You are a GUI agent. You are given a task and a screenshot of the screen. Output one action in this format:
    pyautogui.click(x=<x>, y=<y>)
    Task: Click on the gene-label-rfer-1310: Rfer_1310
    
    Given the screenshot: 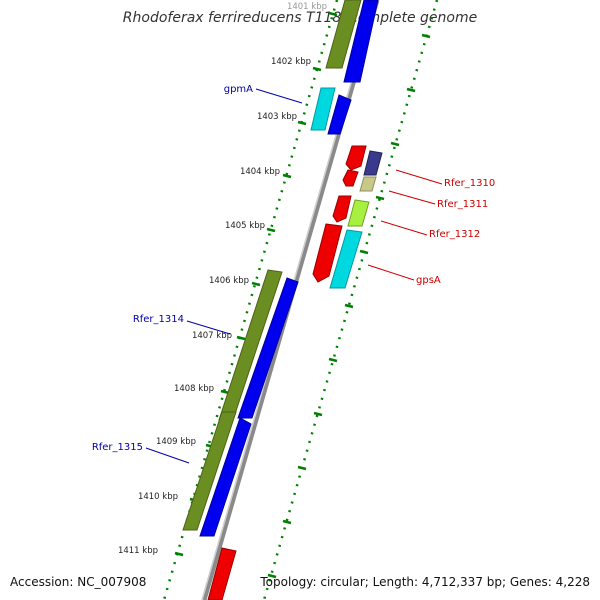 What is the action you would take?
    pyautogui.click(x=469, y=183)
    